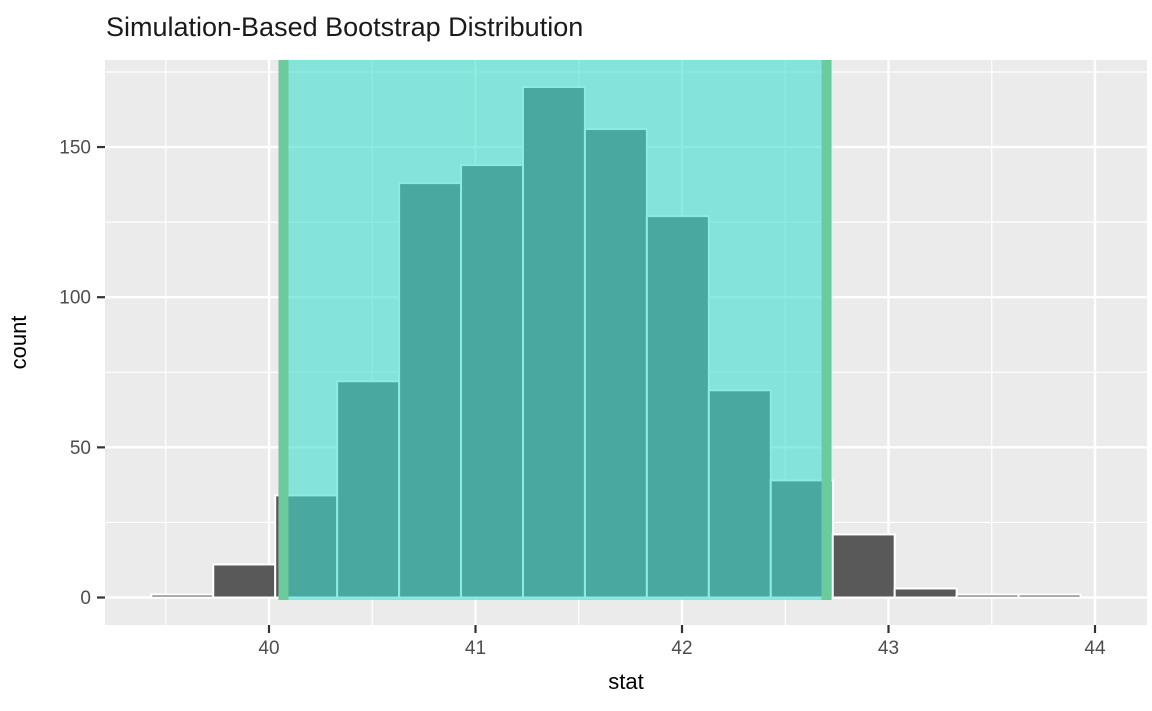 The width and height of the screenshot is (1152, 711). What do you see at coordinates (888, 648) in the screenshot?
I see `x-tick-label: 43` at bounding box center [888, 648].